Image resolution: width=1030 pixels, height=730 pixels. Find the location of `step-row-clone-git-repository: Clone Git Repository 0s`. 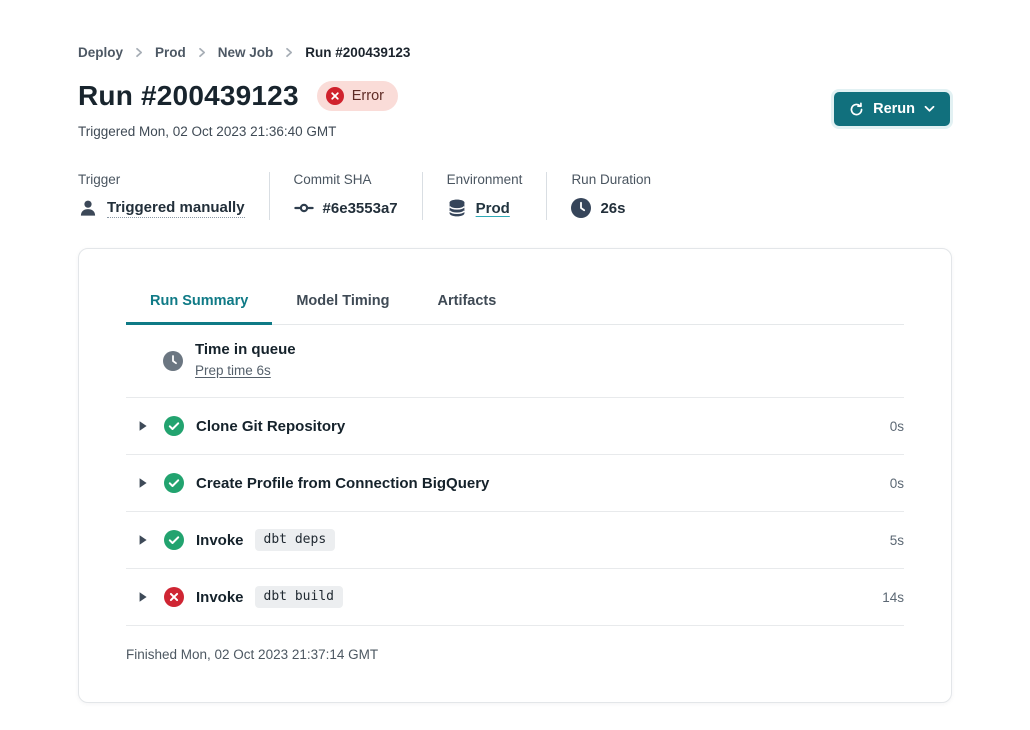

step-row-clone-git-repository: Clone Git Repository 0s is located at coordinates (515, 426).